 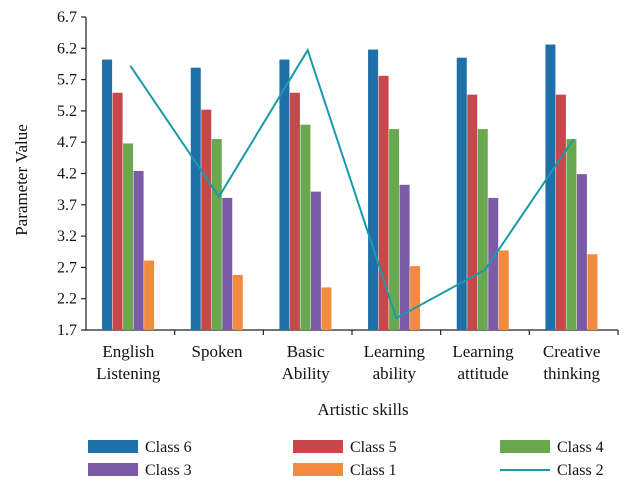 What do you see at coordinates (395, 362) in the screenshot?
I see `category-label: Learning ability` at bounding box center [395, 362].